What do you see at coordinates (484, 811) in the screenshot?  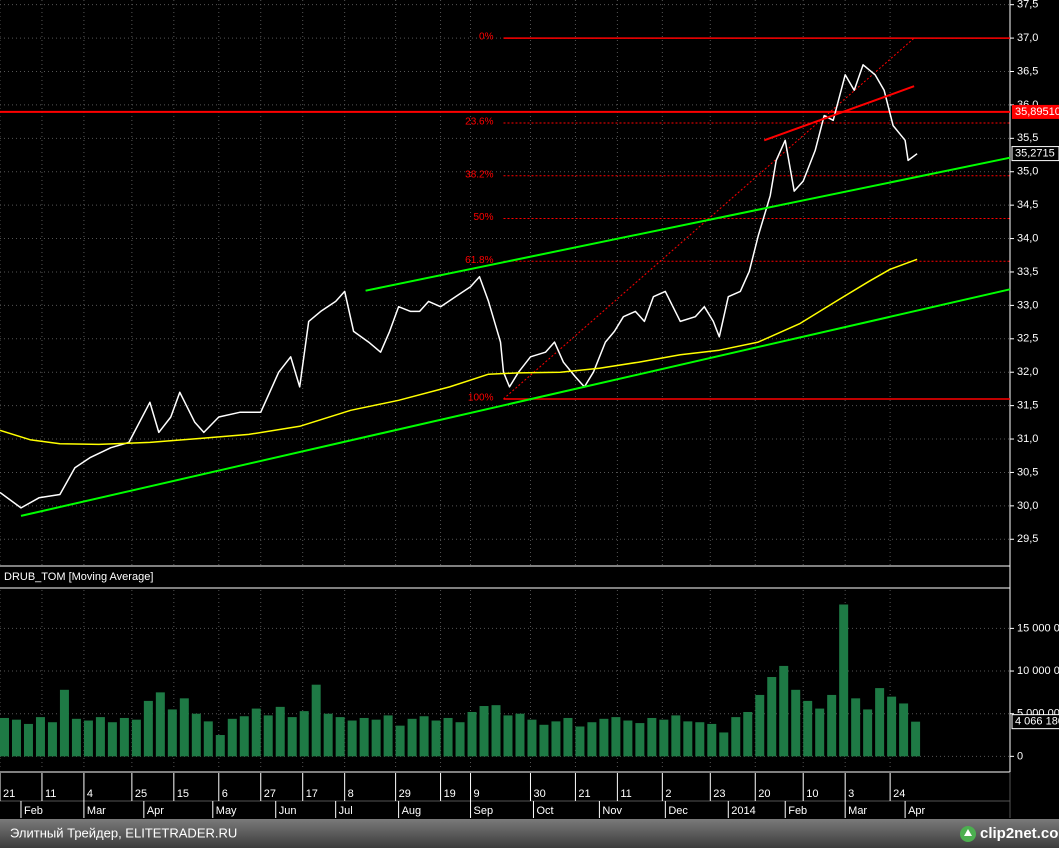 I see `month-tick-label: Sep` at bounding box center [484, 811].